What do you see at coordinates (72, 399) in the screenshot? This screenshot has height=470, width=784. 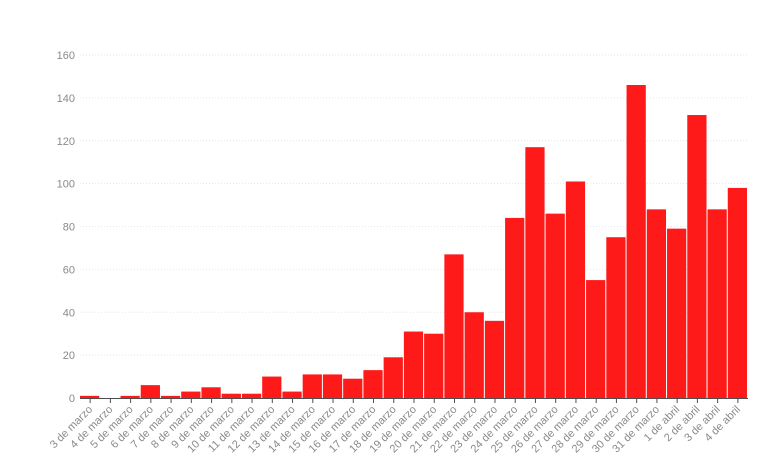 I see `y-tick-label: 0` at bounding box center [72, 399].